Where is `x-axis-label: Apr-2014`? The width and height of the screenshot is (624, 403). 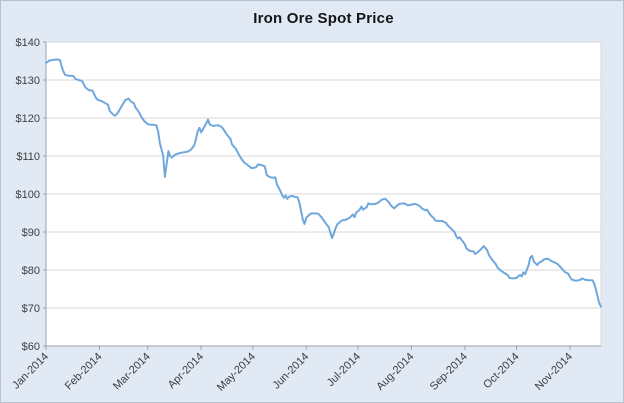
x-axis-label: Apr-2014 is located at coordinates (186, 371).